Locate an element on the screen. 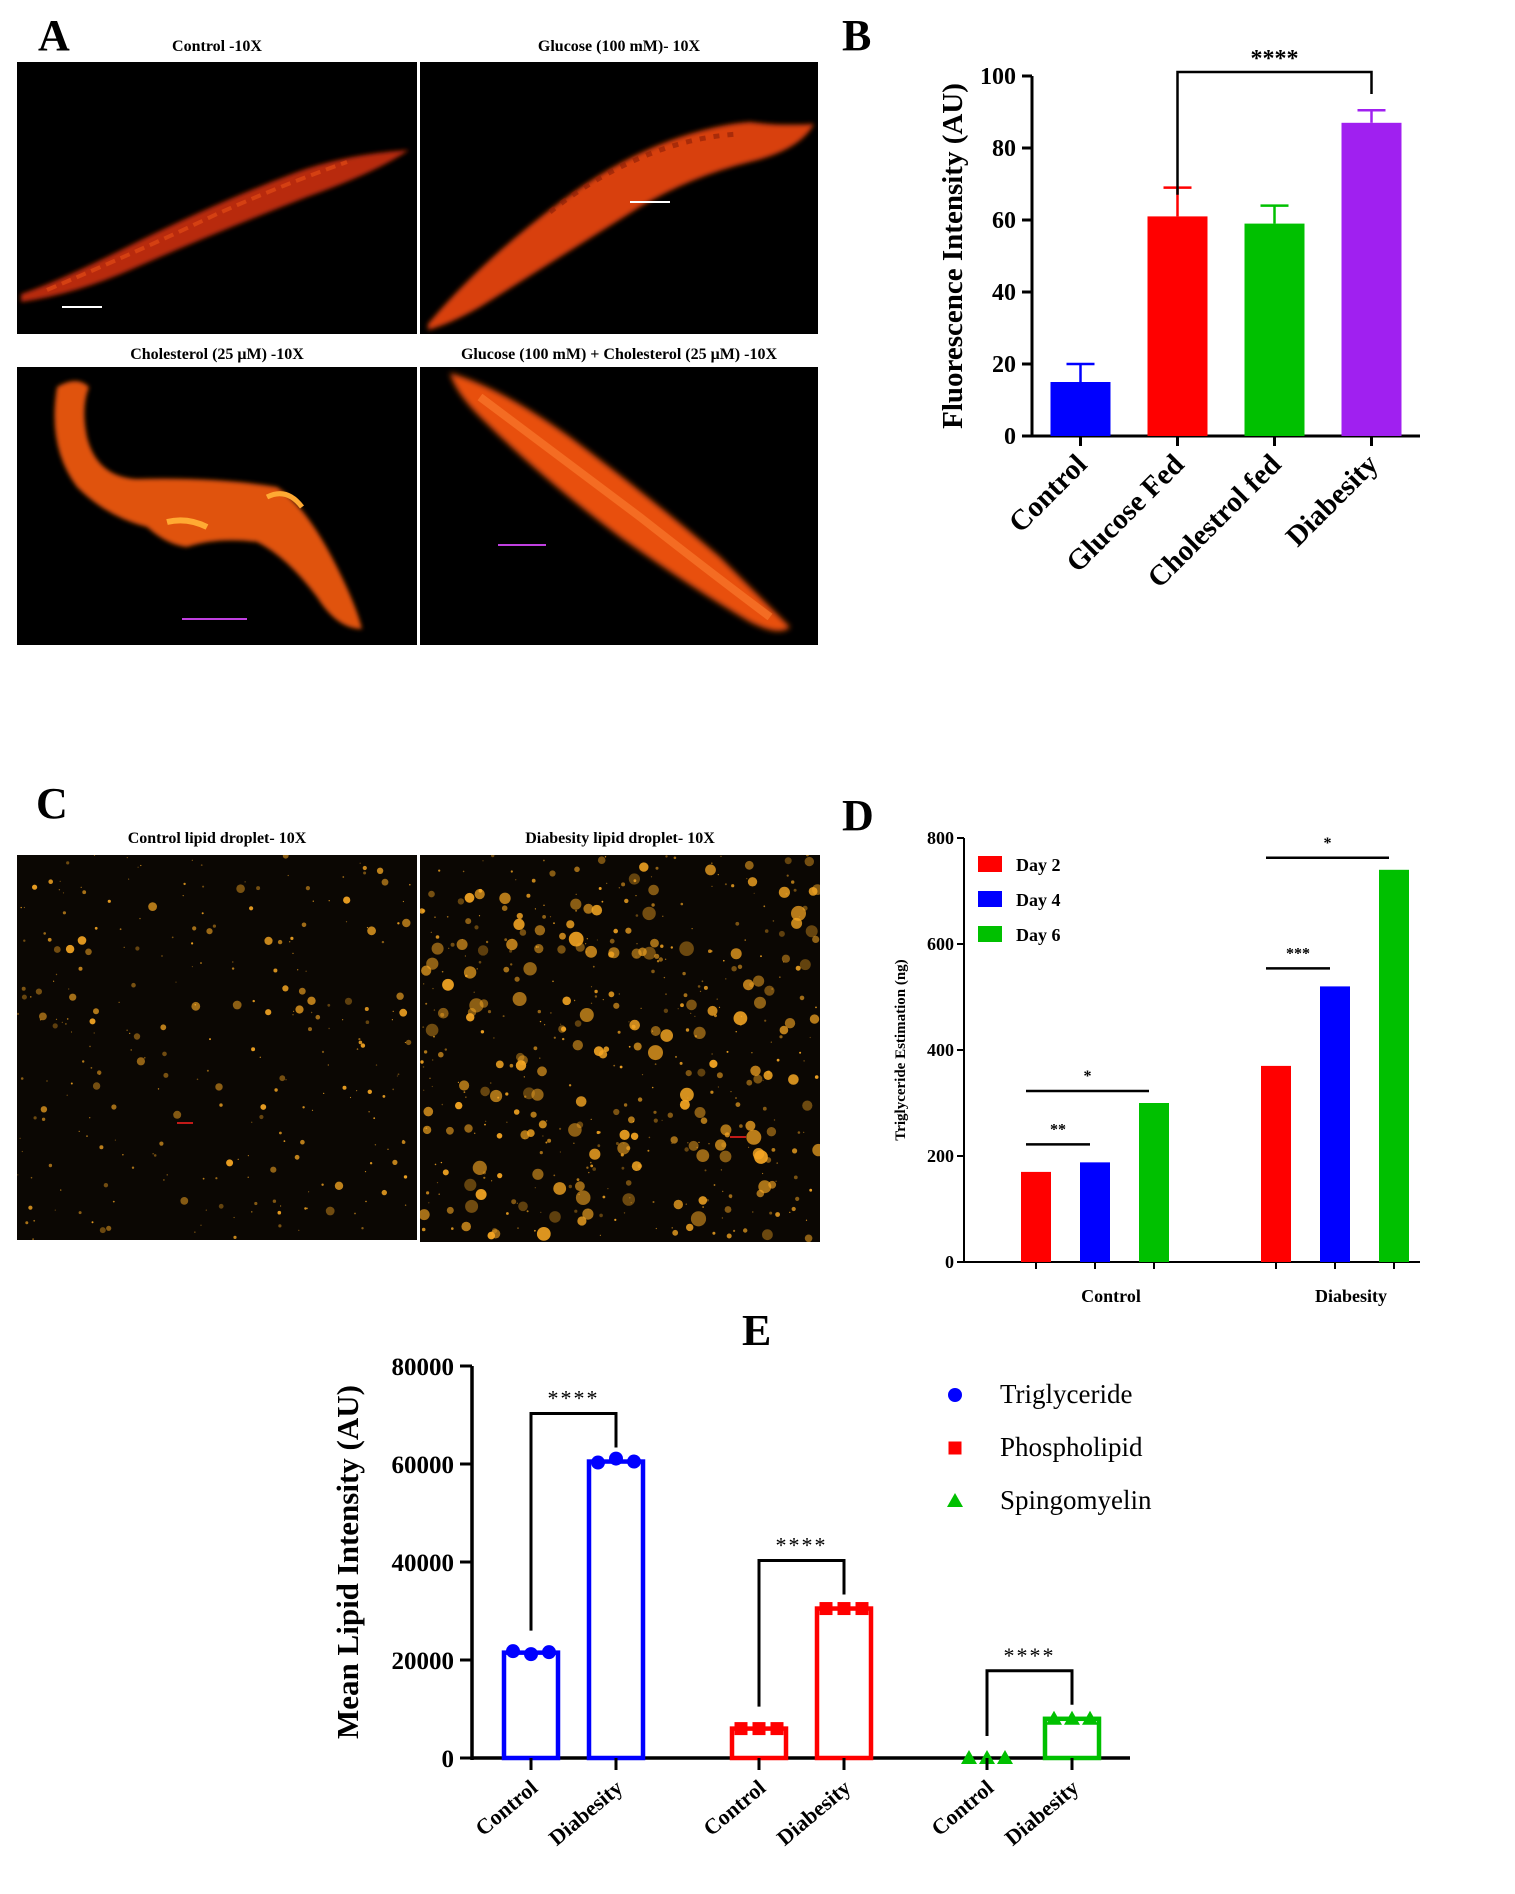  significance-label: * is located at coordinates (1088, 1076).